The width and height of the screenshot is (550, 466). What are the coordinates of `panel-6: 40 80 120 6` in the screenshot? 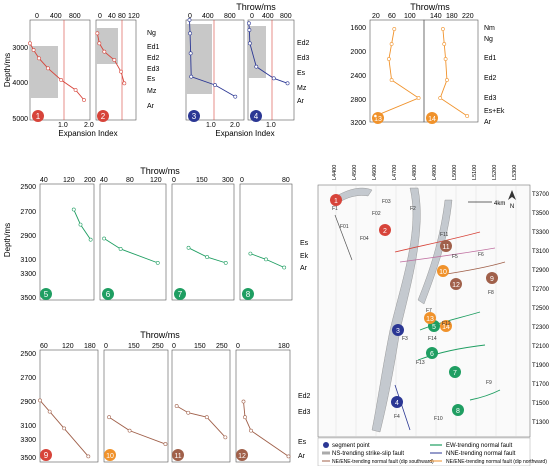 It's located at (133, 239).